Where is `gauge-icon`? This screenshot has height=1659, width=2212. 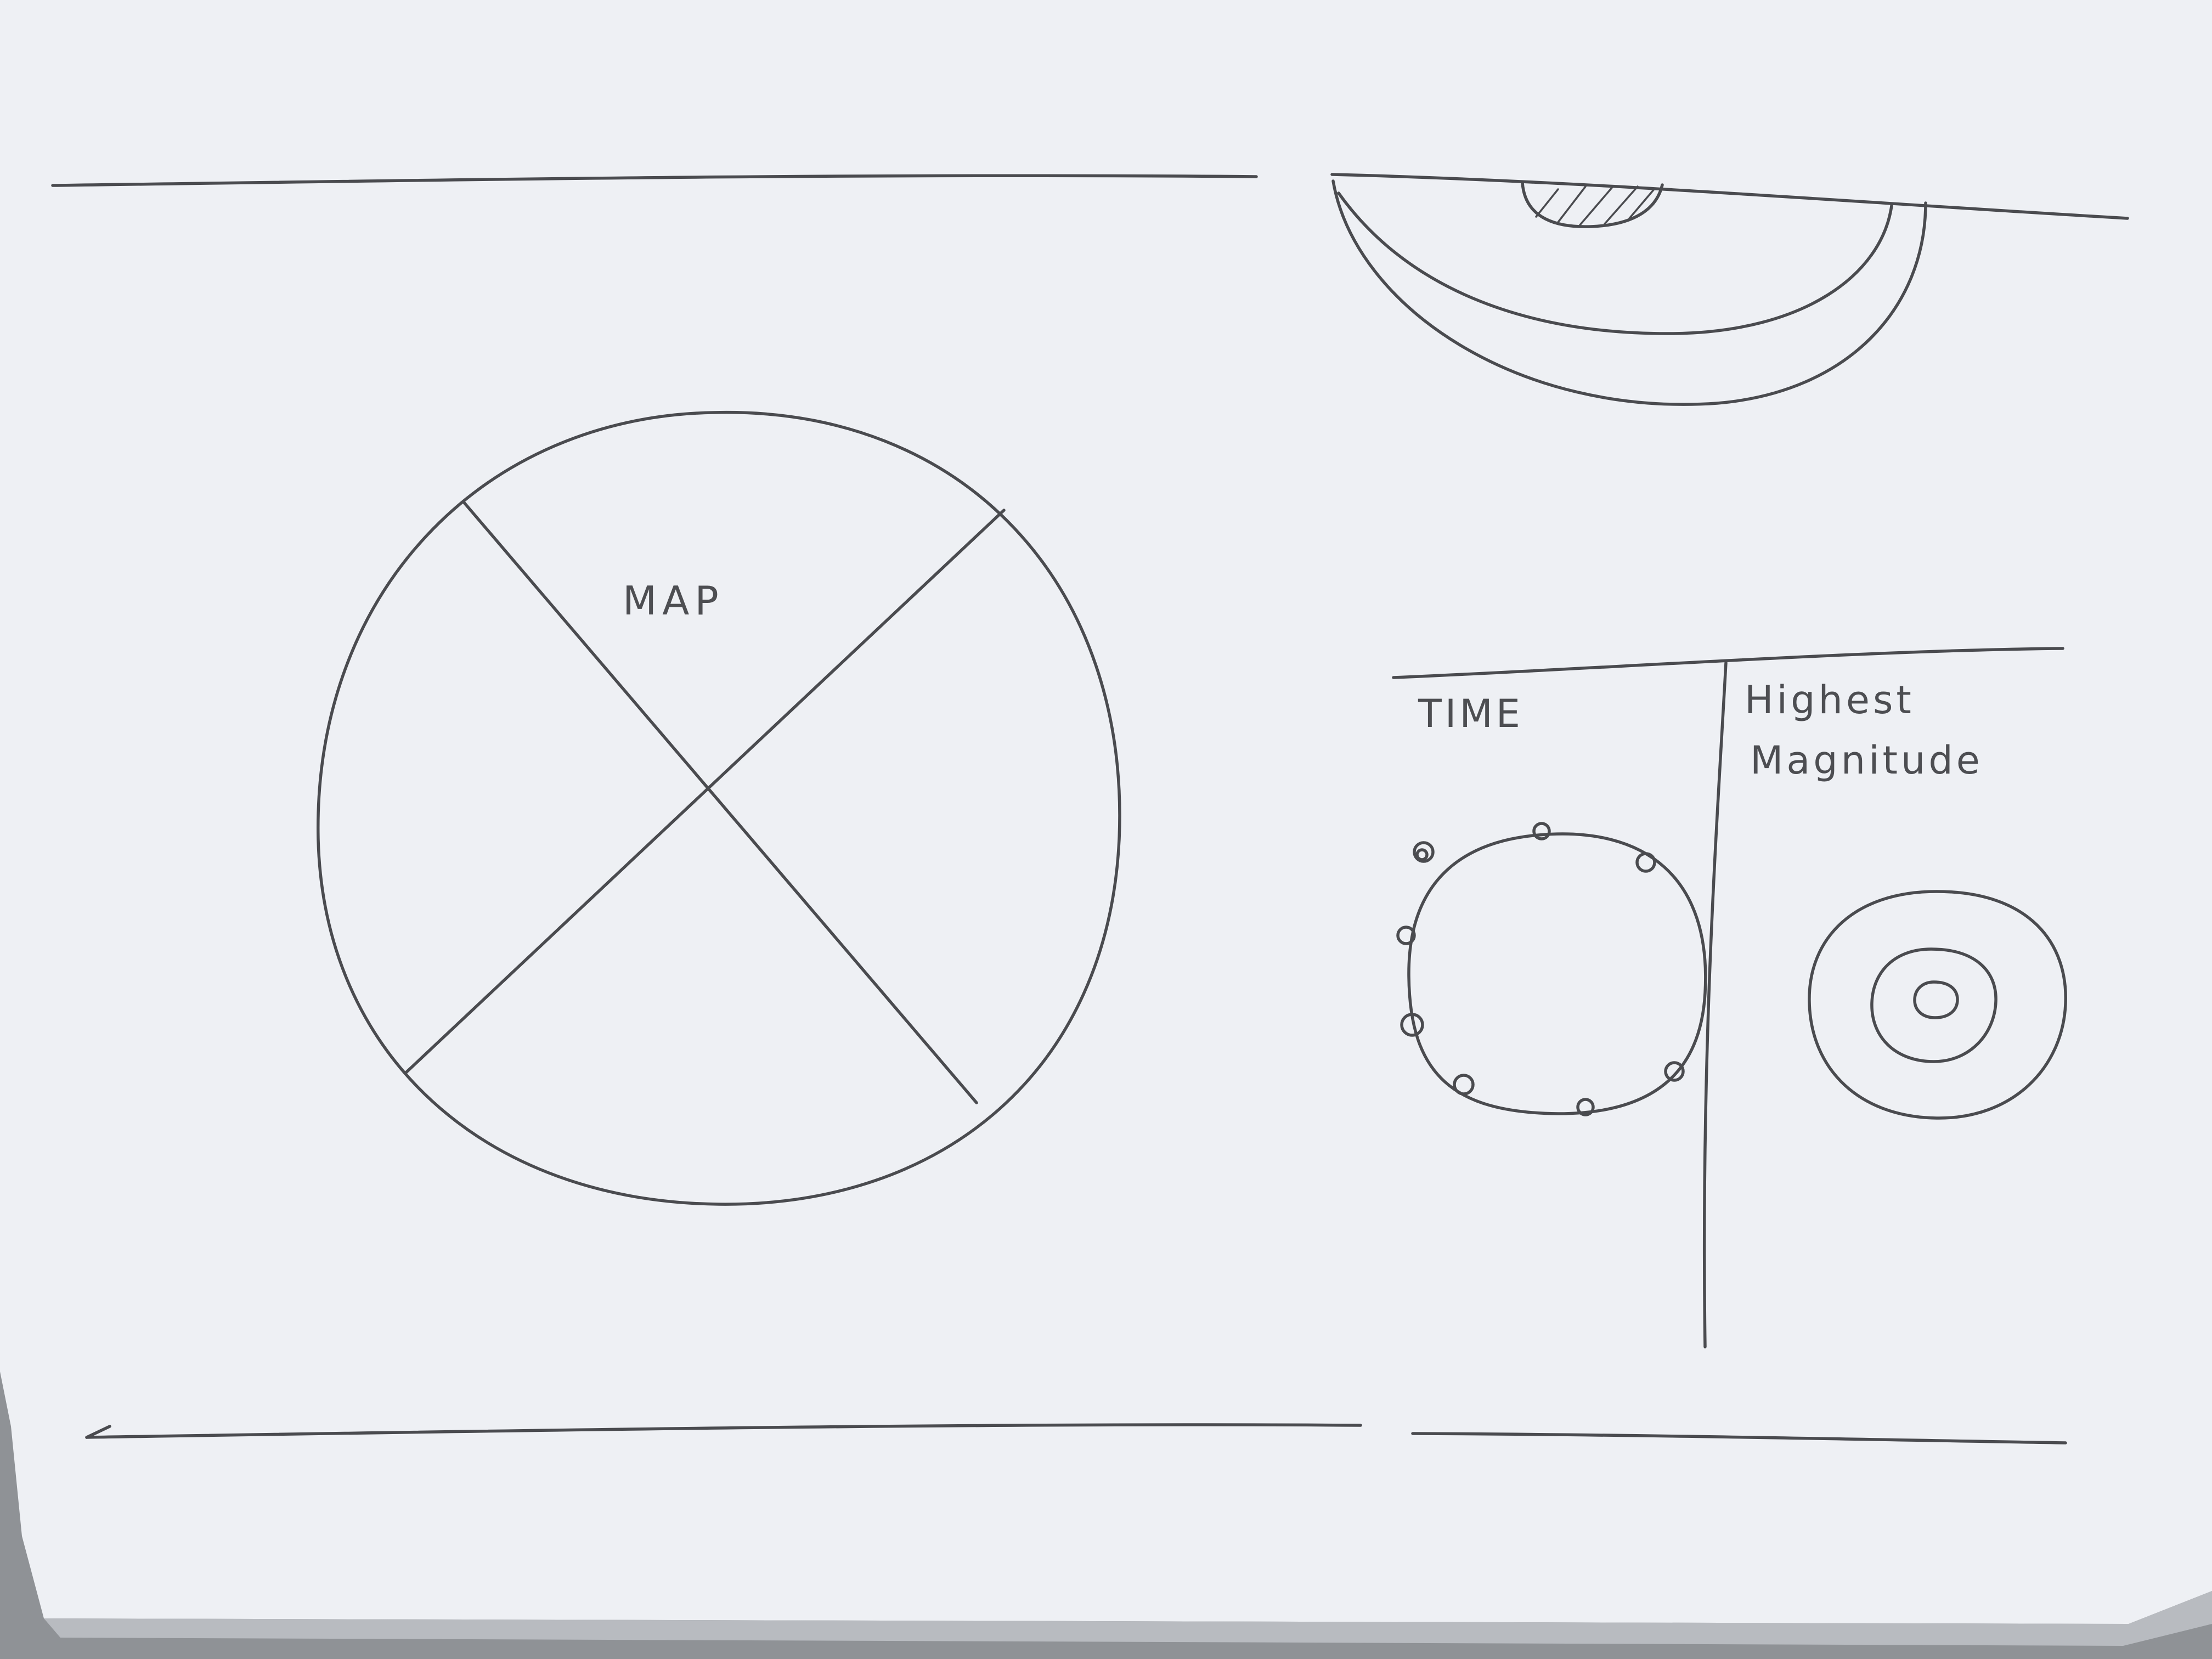
gauge-icon is located at coordinates (1629, 292).